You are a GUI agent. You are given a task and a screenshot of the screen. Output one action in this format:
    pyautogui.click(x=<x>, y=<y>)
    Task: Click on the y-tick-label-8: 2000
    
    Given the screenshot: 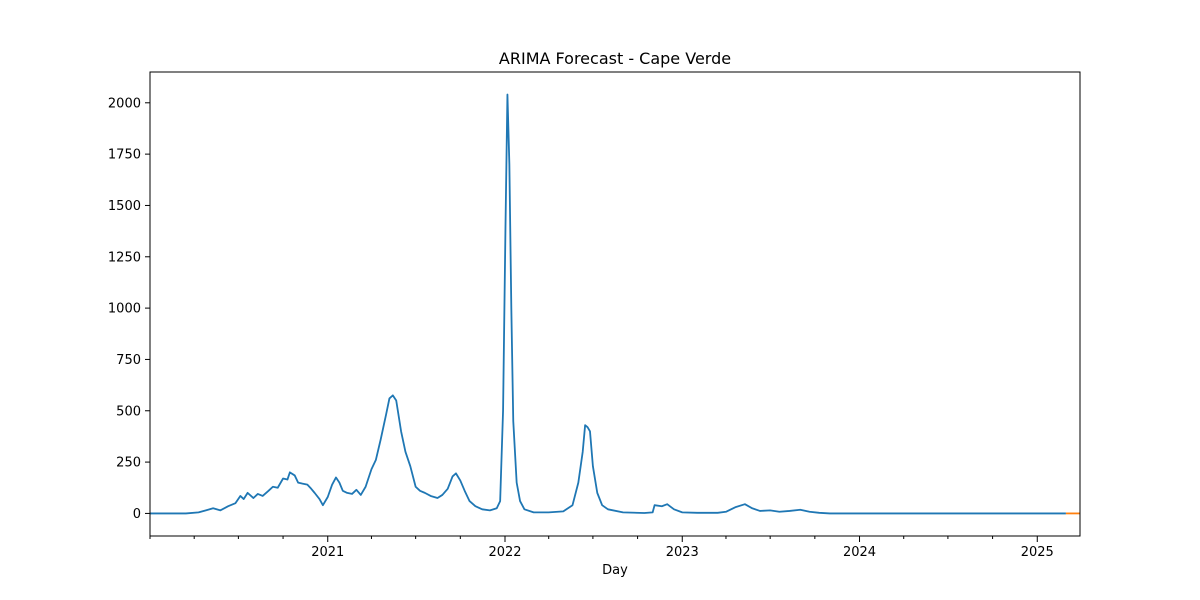 What is the action you would take?
    pyautogui.click(x=124, y=103)
    